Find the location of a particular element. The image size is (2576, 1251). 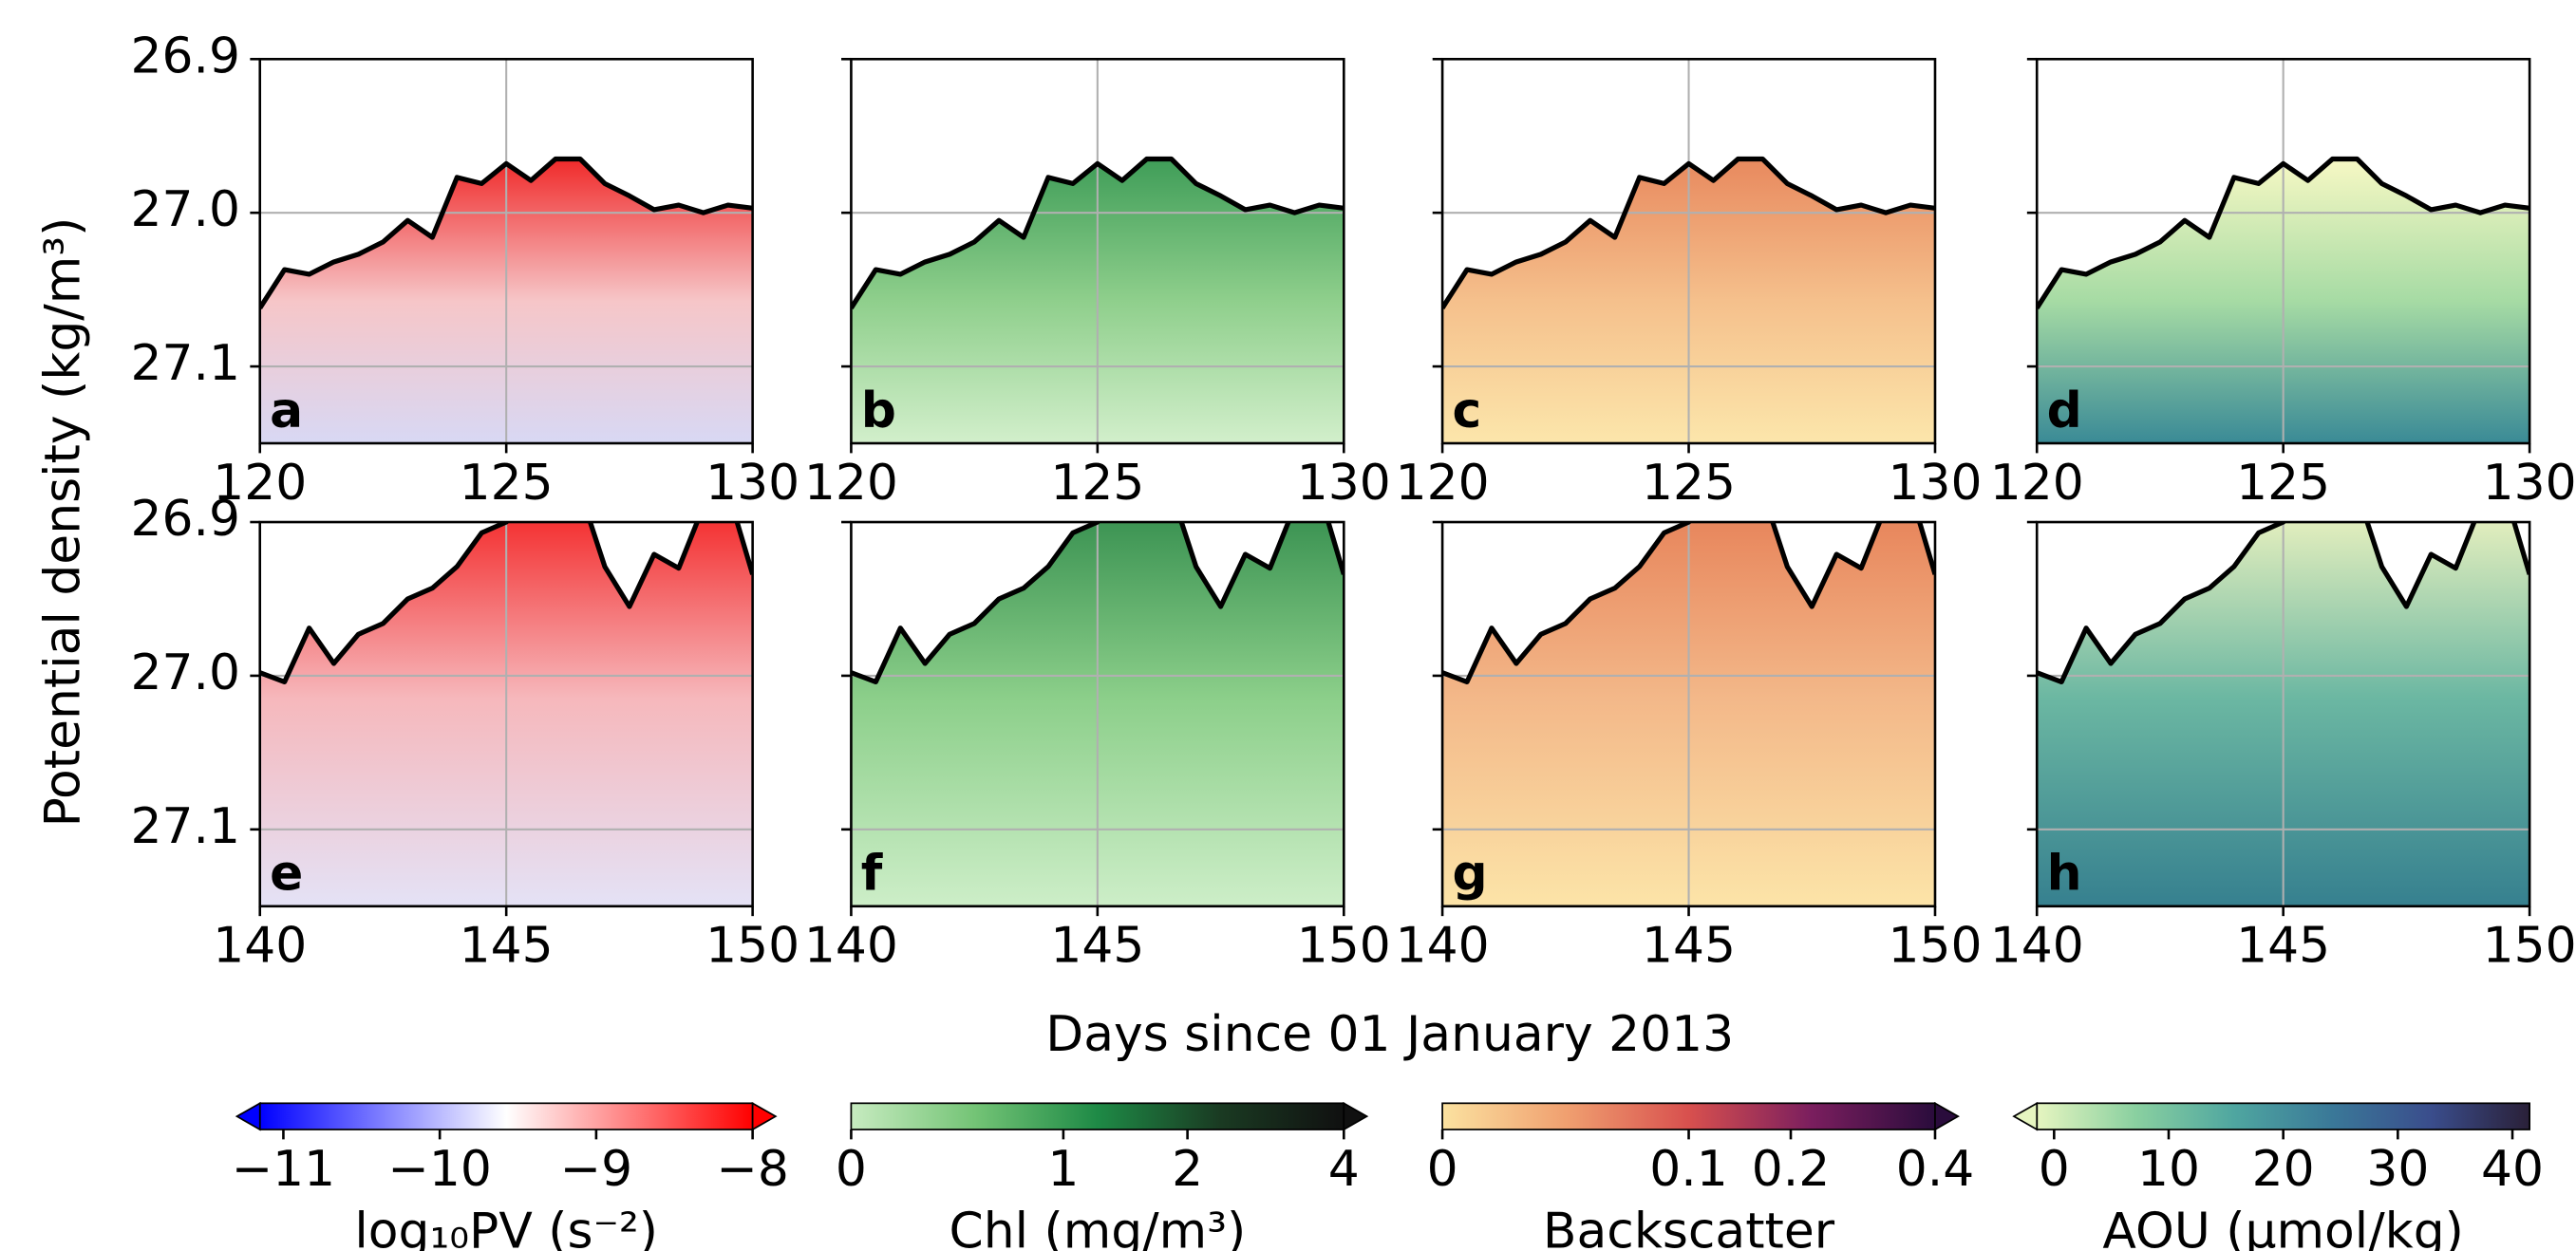

colorbar-tick-label: −9 is located at coordinates (596, 1169).